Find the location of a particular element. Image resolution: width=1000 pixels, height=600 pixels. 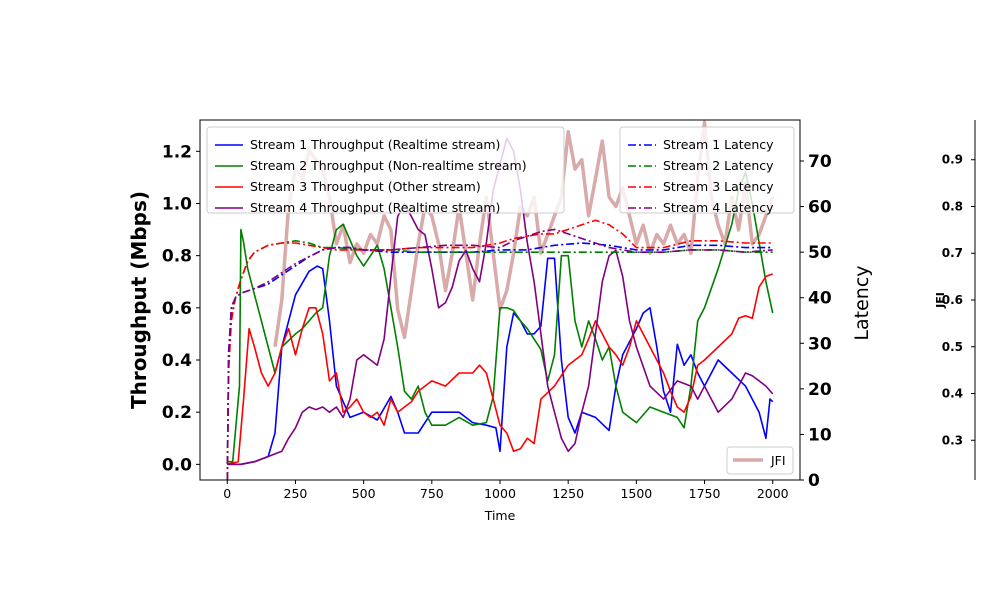

x-tick-label: 1500 is located at coordinates (636, 493).